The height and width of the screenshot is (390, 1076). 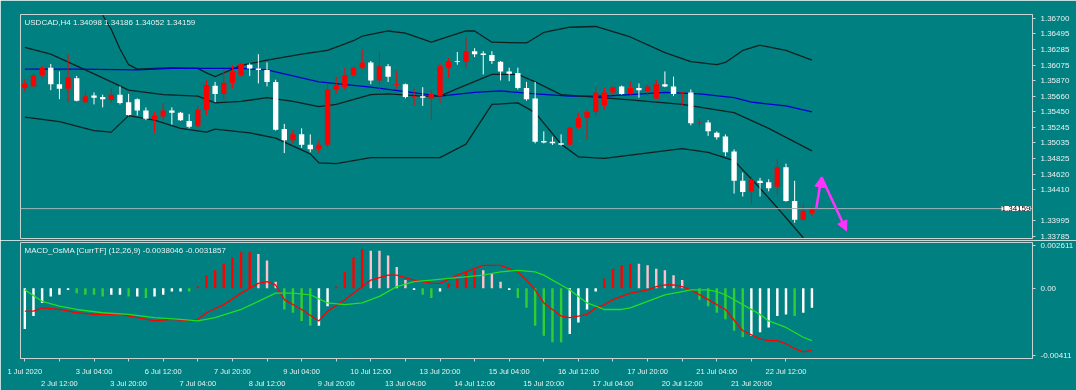 What do you see at coordinates (1055, 65) in the screenshot?
I see `y-tick-label: 1.36075` at bounding box center [1055, 65].